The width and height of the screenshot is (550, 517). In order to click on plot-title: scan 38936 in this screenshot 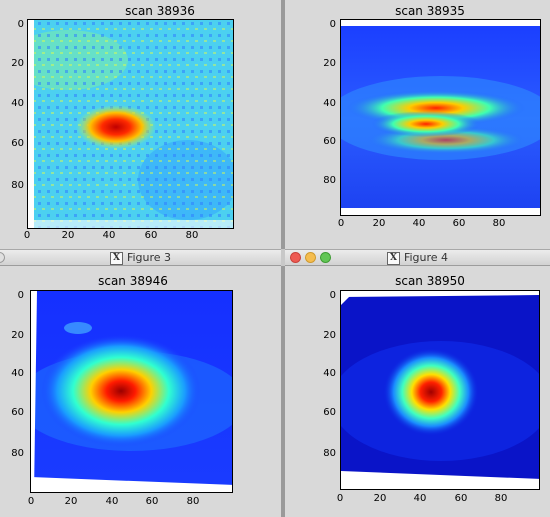, I will do `click(160, 11)`.